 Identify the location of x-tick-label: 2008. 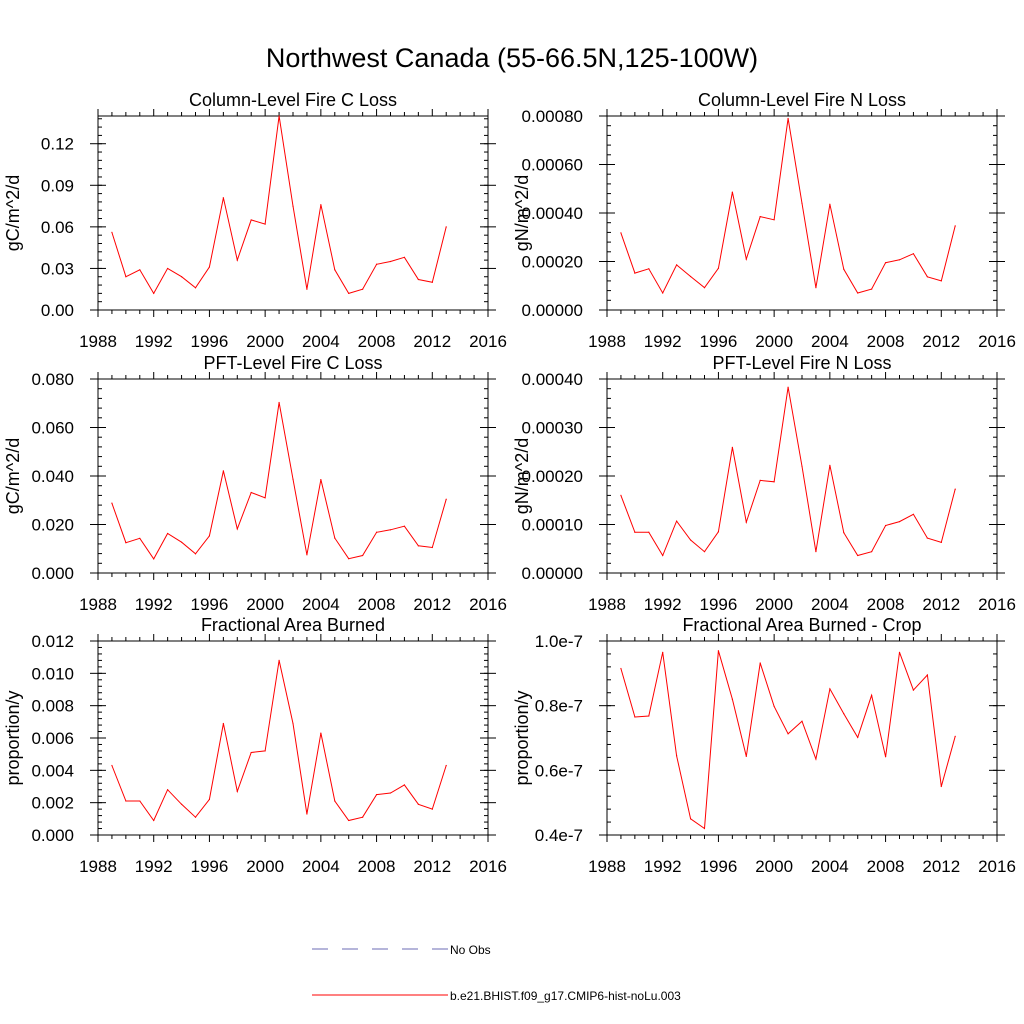
(377, 604).